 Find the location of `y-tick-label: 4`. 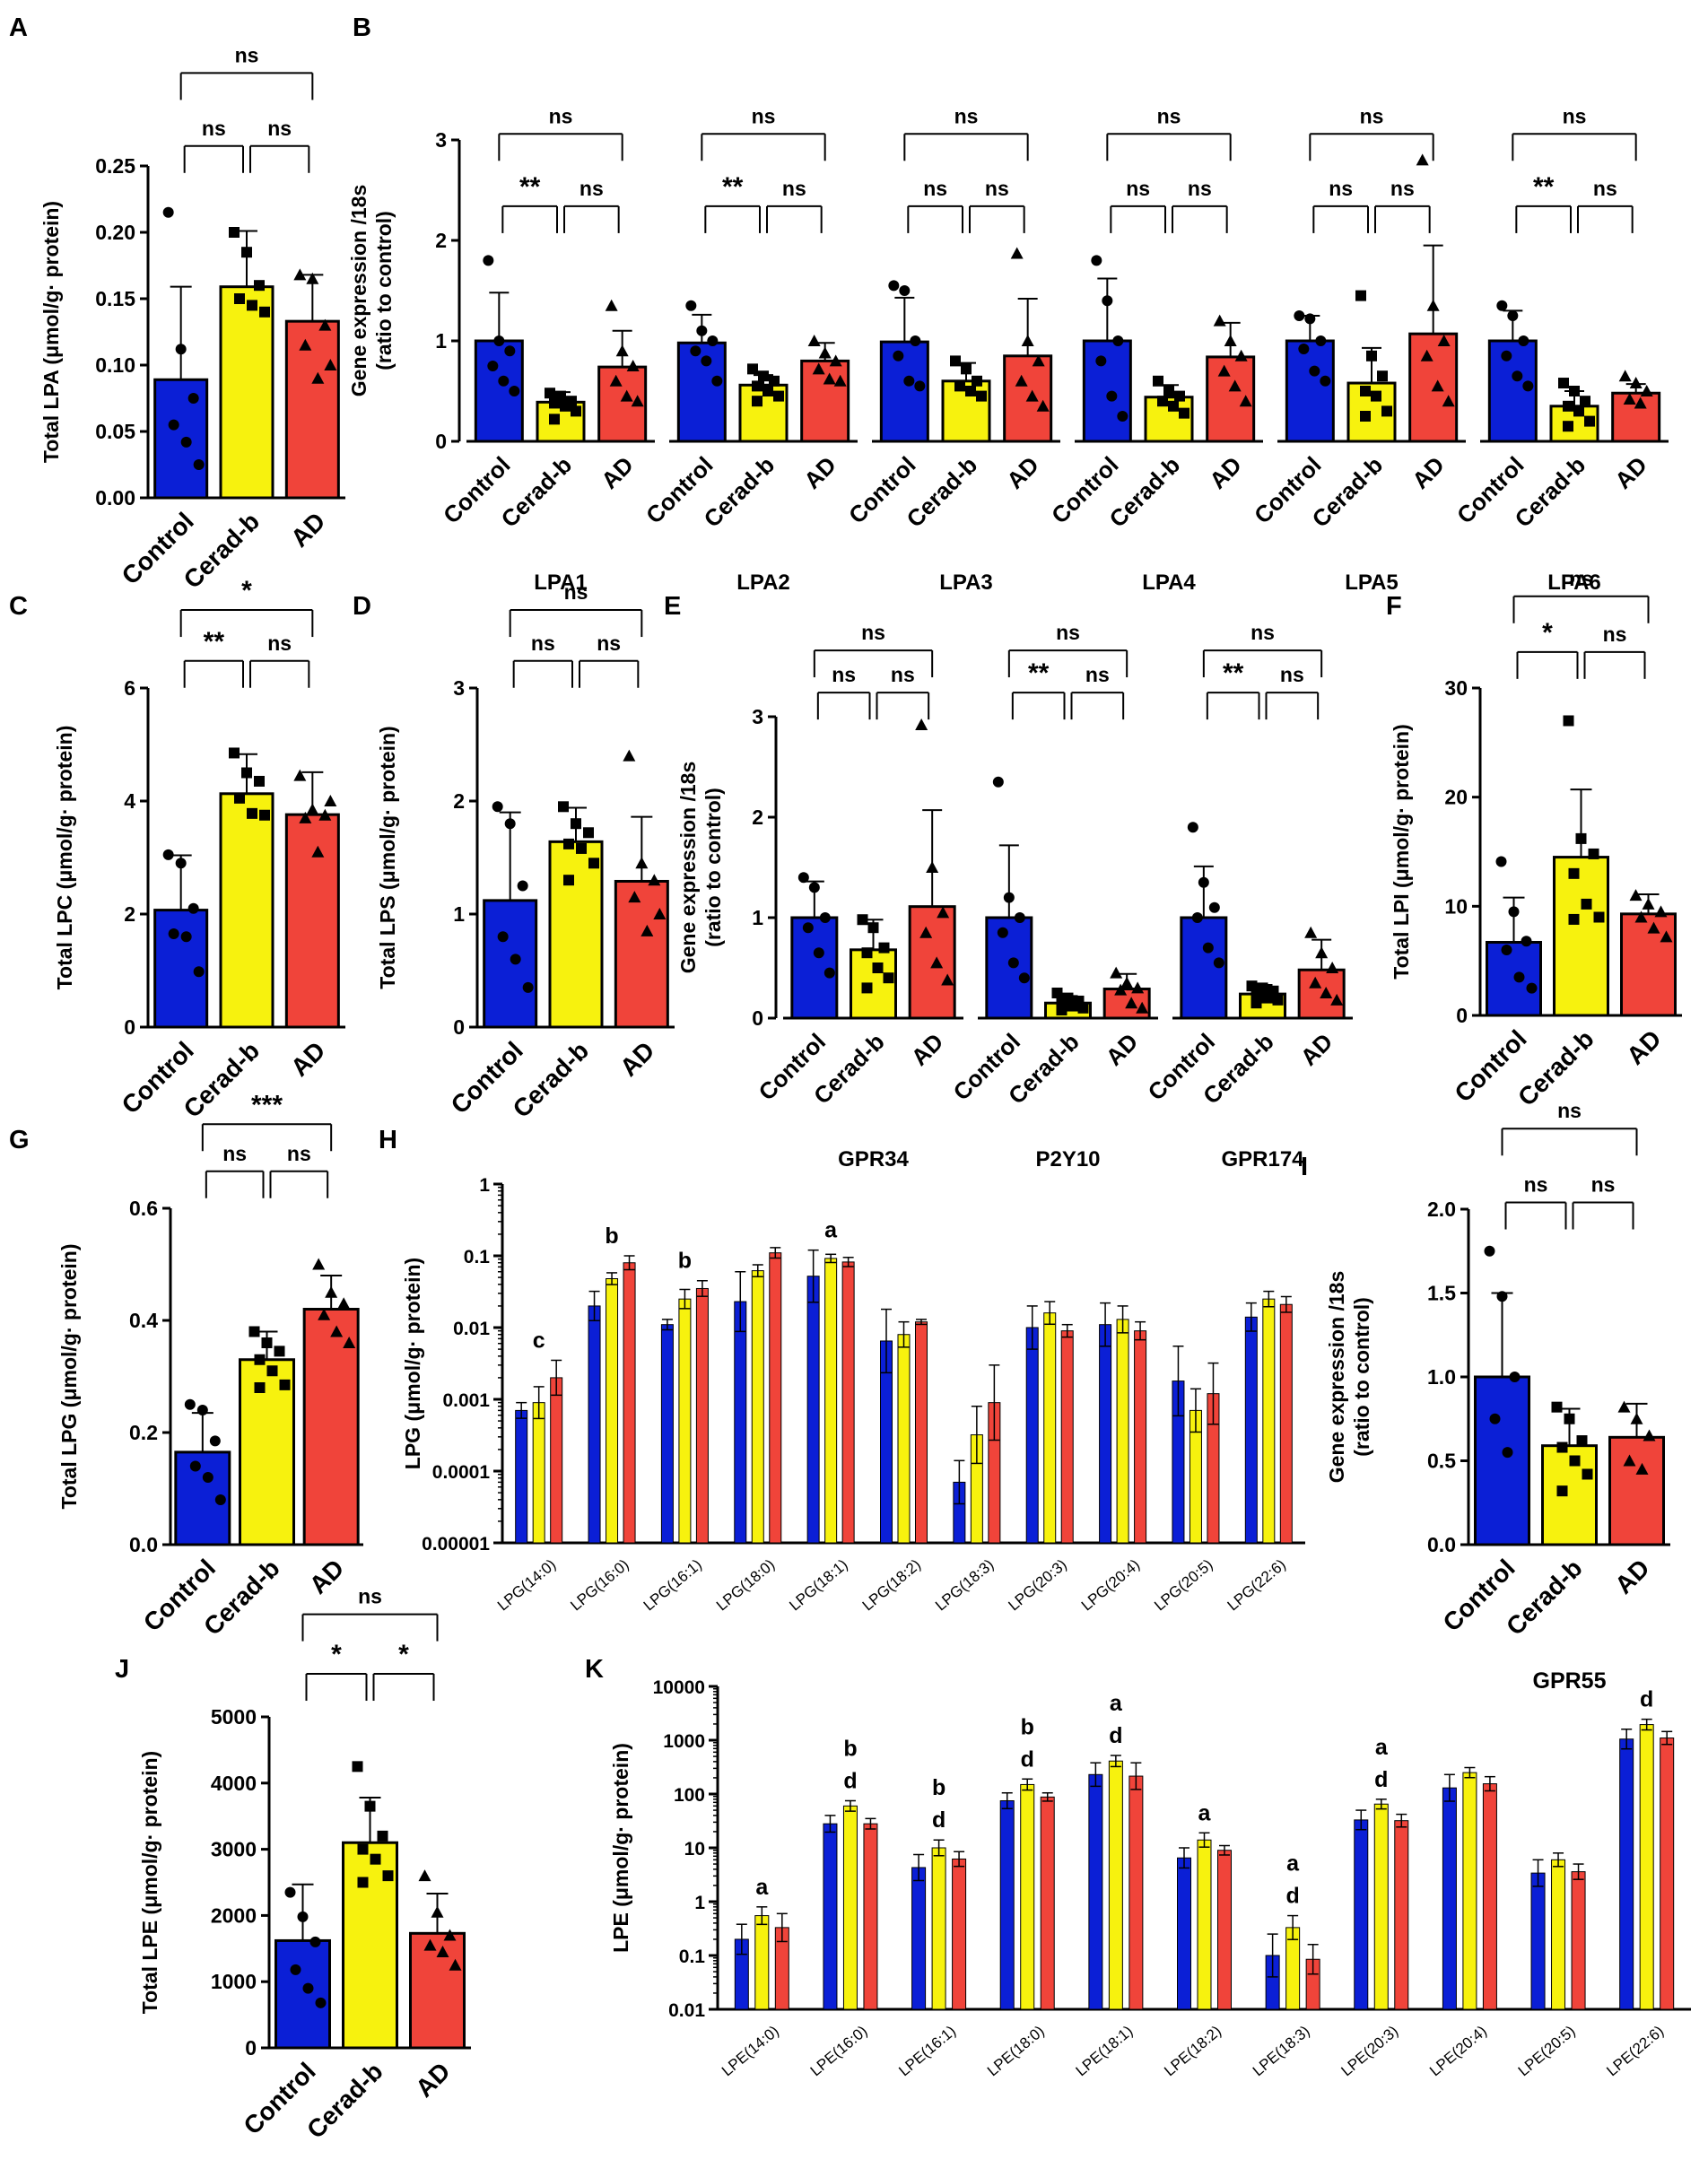

y-tick-label: 4 is located at coordinates (129, 801).